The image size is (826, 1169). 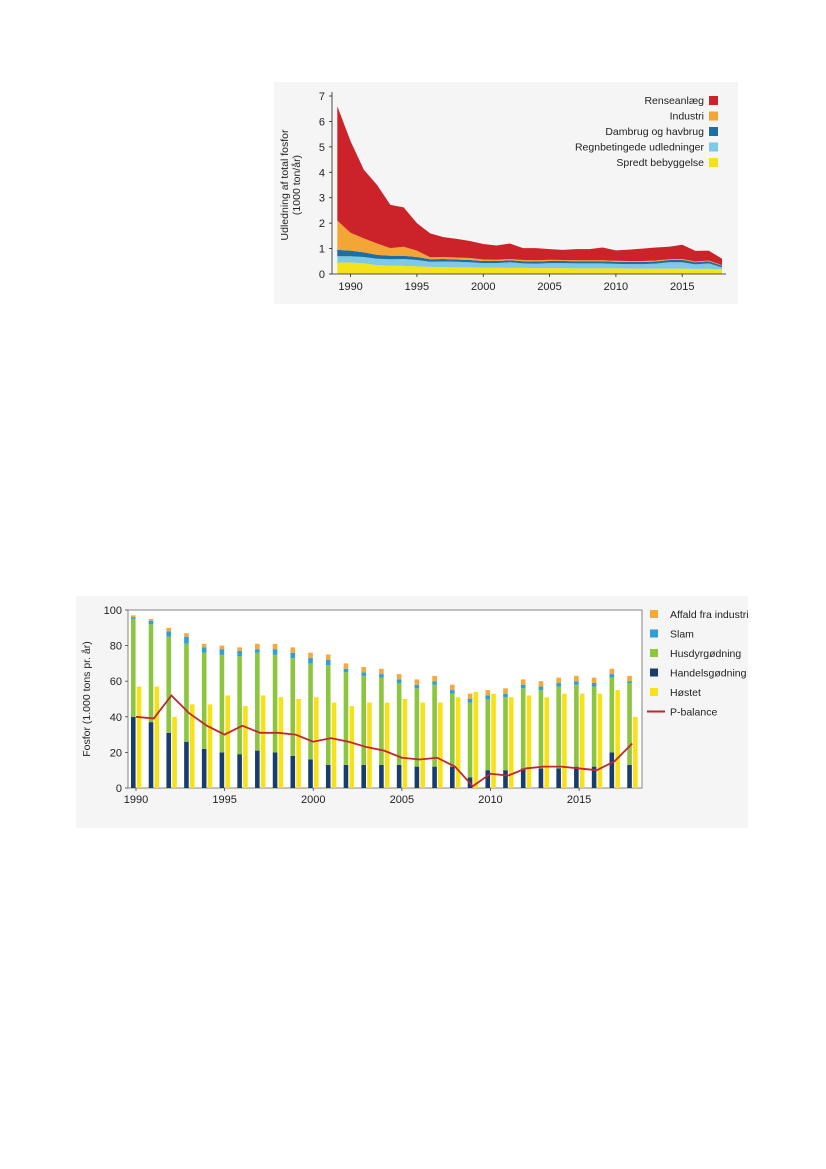 What do you see at coordinates (322, 148) in the screenshot?
I see `y-tick-label: 5` at bounding box center [322, 148].